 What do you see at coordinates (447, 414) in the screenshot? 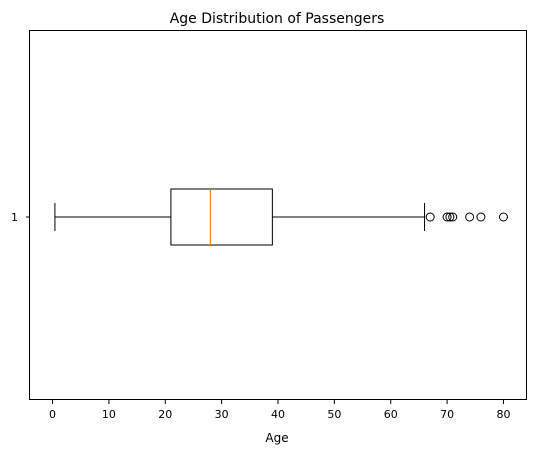
I see `x-tick-label-70: 70` at bounding box center [447, 414].